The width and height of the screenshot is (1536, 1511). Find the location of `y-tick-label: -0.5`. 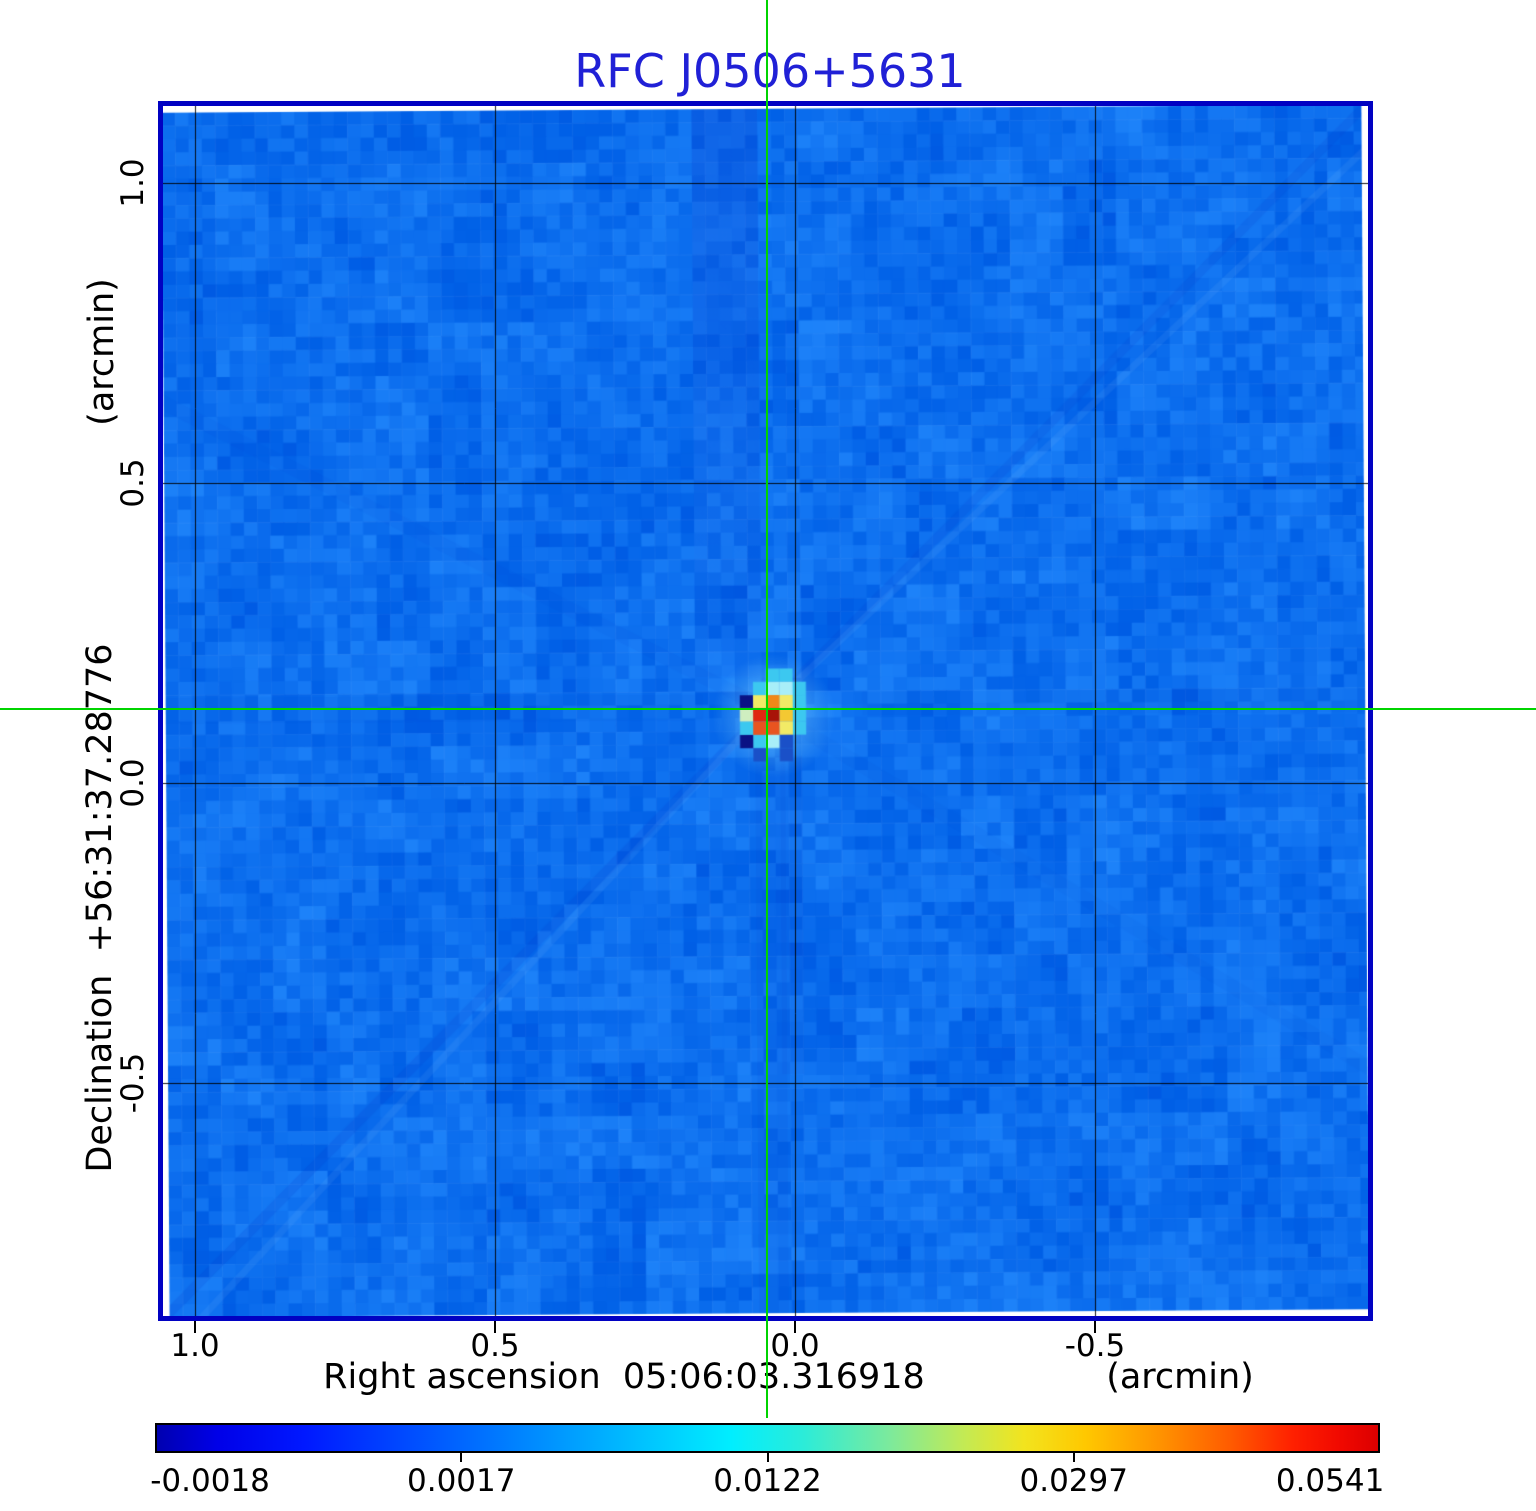

y-tick-label: -0.5 is located at coordinates (133, 1083).